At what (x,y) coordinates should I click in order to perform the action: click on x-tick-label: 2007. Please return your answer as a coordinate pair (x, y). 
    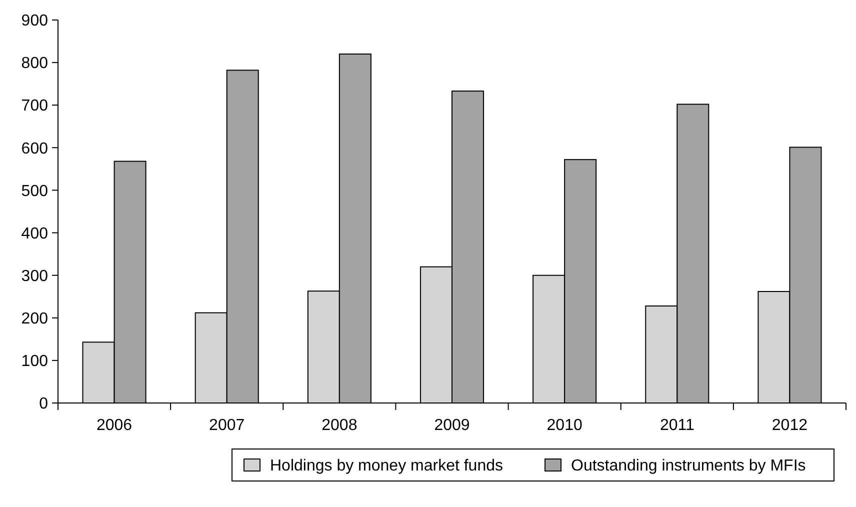
    Looking at the image, I should click on (227, 425).